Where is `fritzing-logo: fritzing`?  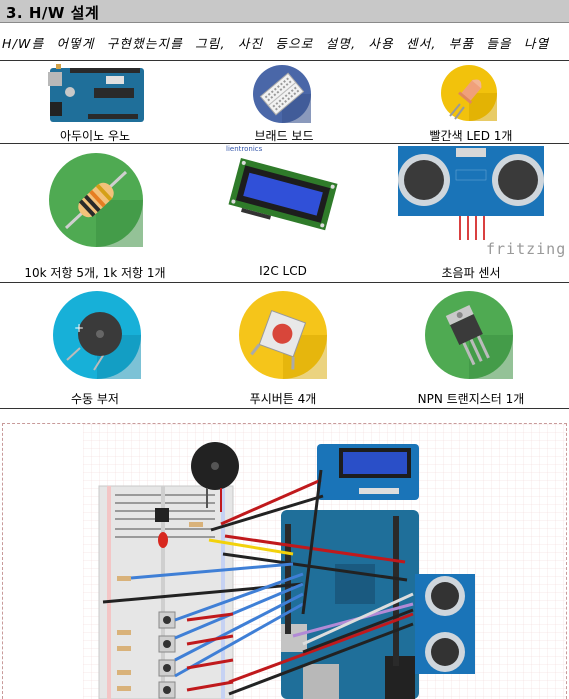 fritzing-logo: fritzing is located at coordinates (526, 249).